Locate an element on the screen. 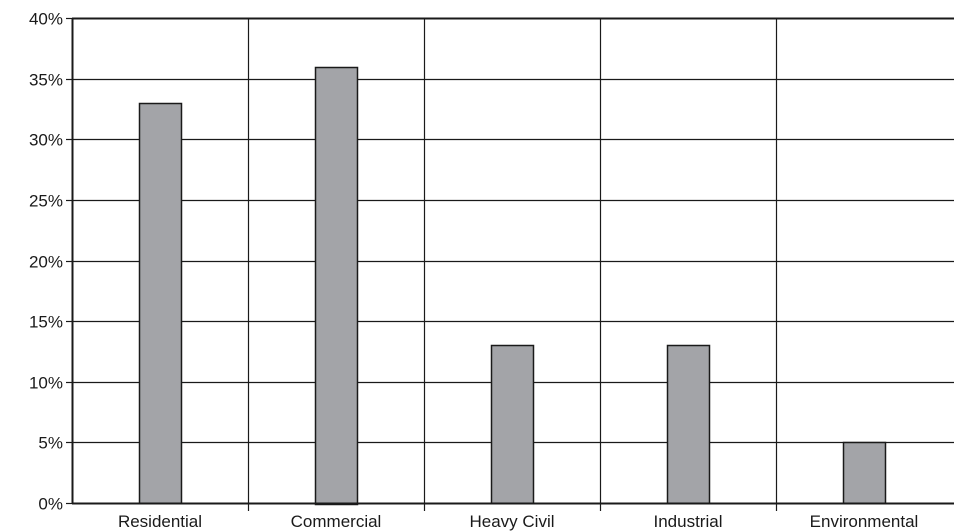 The image size is (954, 531). x-category-label: Residential is located at coordinates (160, 521).